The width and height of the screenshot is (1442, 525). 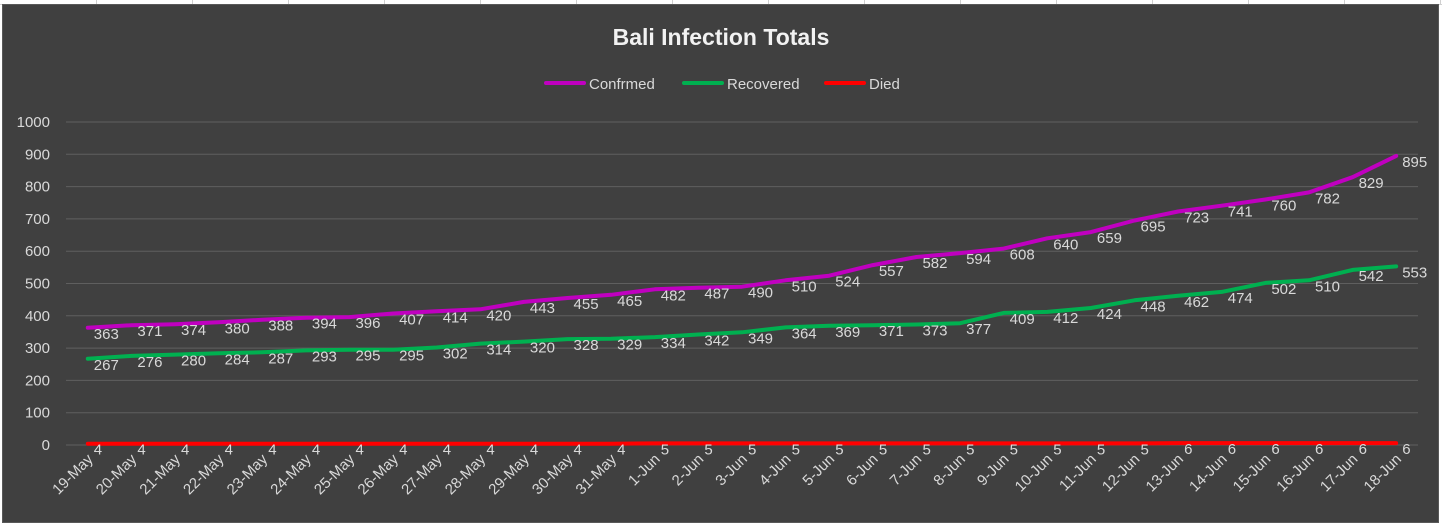 I want to click on x-tick-label: 8-Jun, so click(x=949, y=470).